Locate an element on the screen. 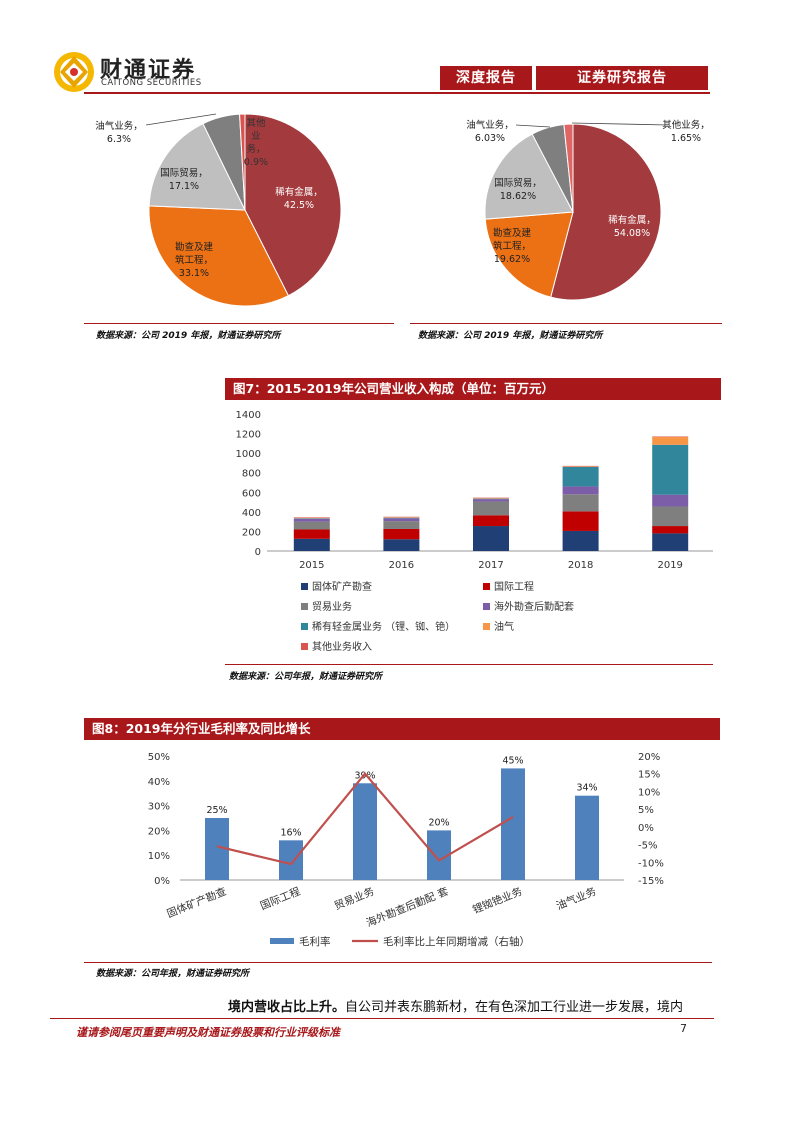  fig7-ytick: 200 is located at coordinates (251, 532).